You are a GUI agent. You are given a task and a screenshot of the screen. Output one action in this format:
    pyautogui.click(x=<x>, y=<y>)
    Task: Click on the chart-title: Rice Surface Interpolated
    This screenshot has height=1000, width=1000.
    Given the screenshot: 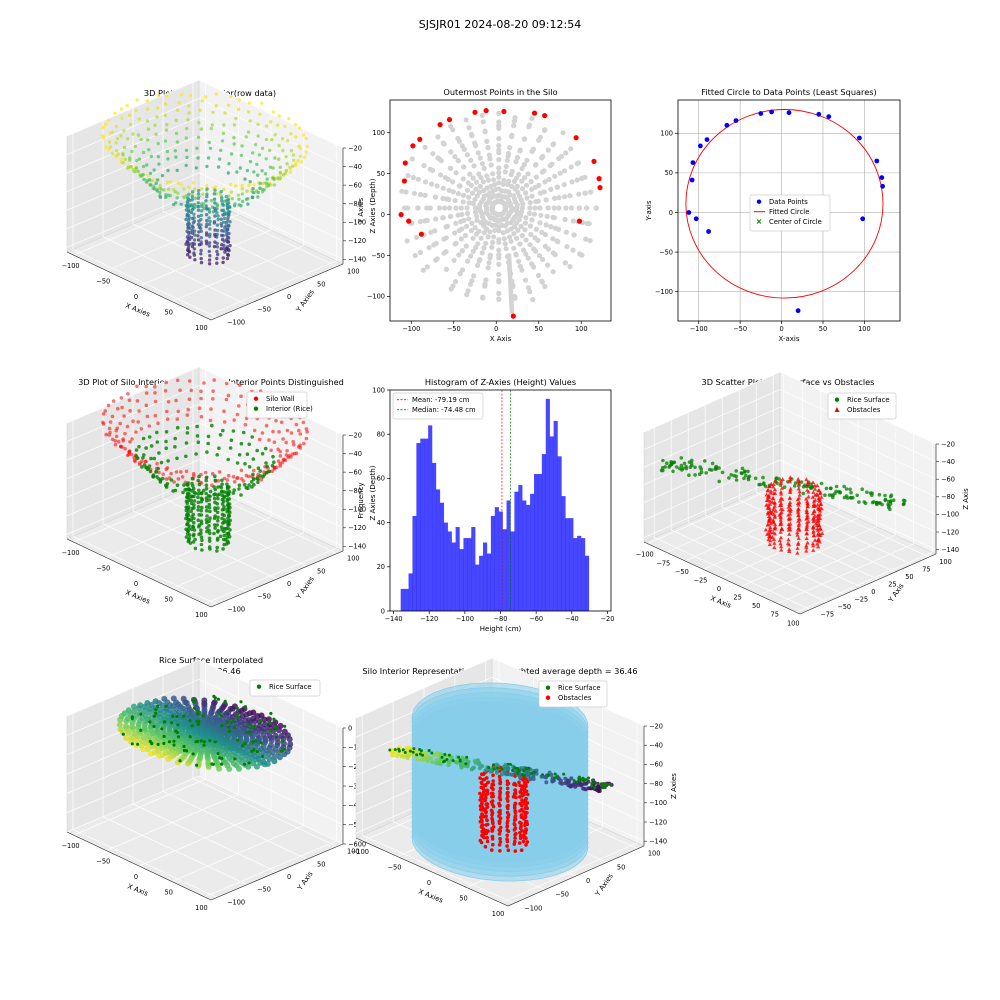 What is the action you would take?
    pyautogui.click(x=211, y=660)
    